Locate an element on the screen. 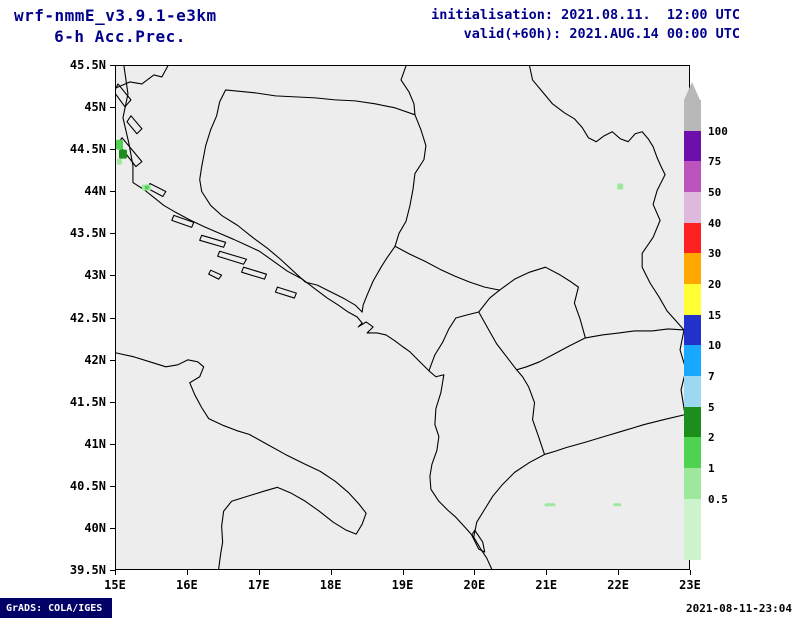 This screenshot has width=800, height=618. border-croatia-serbia is located at coordinates (408, 91).